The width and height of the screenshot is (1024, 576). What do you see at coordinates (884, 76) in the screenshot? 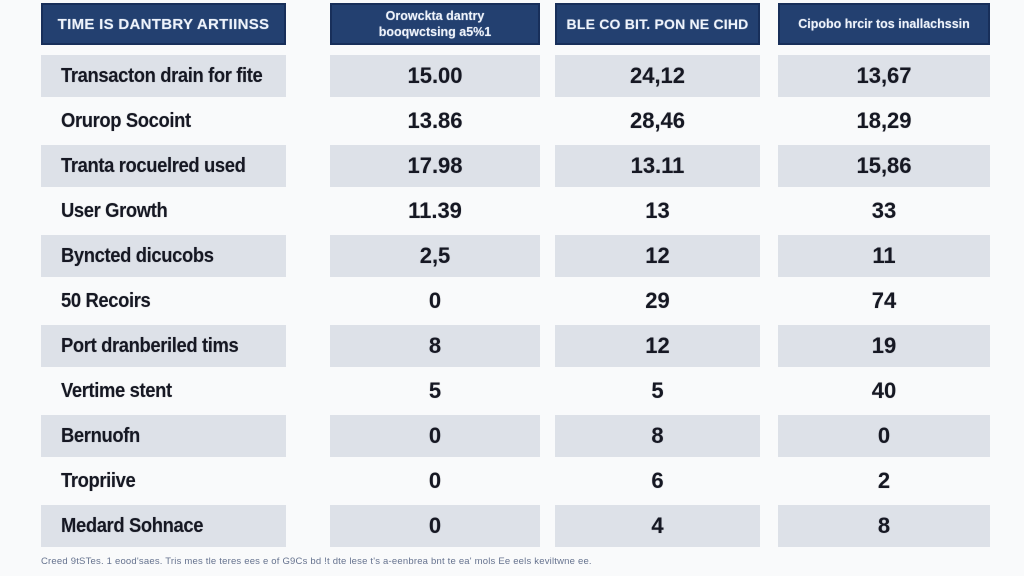
I see `cell-value: 13,67` at bounding box center [884, 76].